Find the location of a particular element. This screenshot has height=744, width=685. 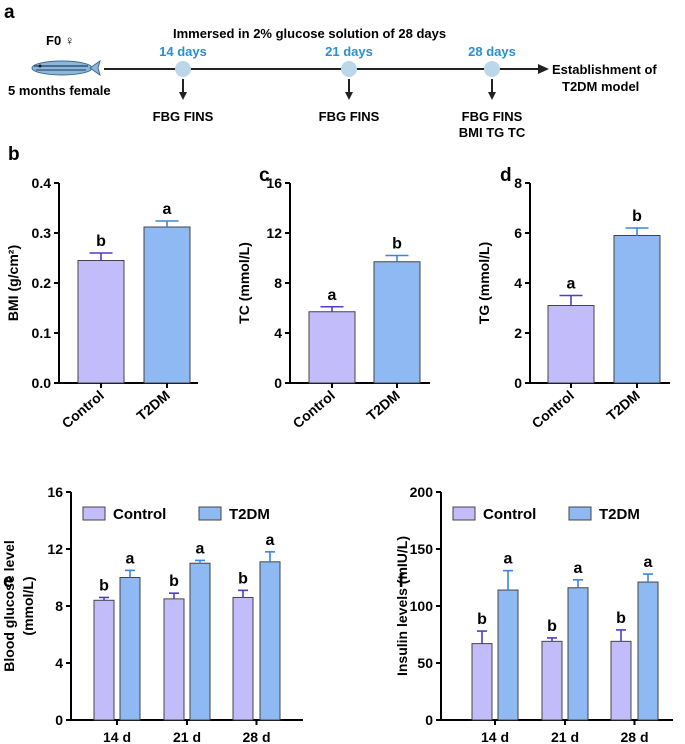

y-axis-title: TG (mmol/L) is located at coordinates (484, 283).